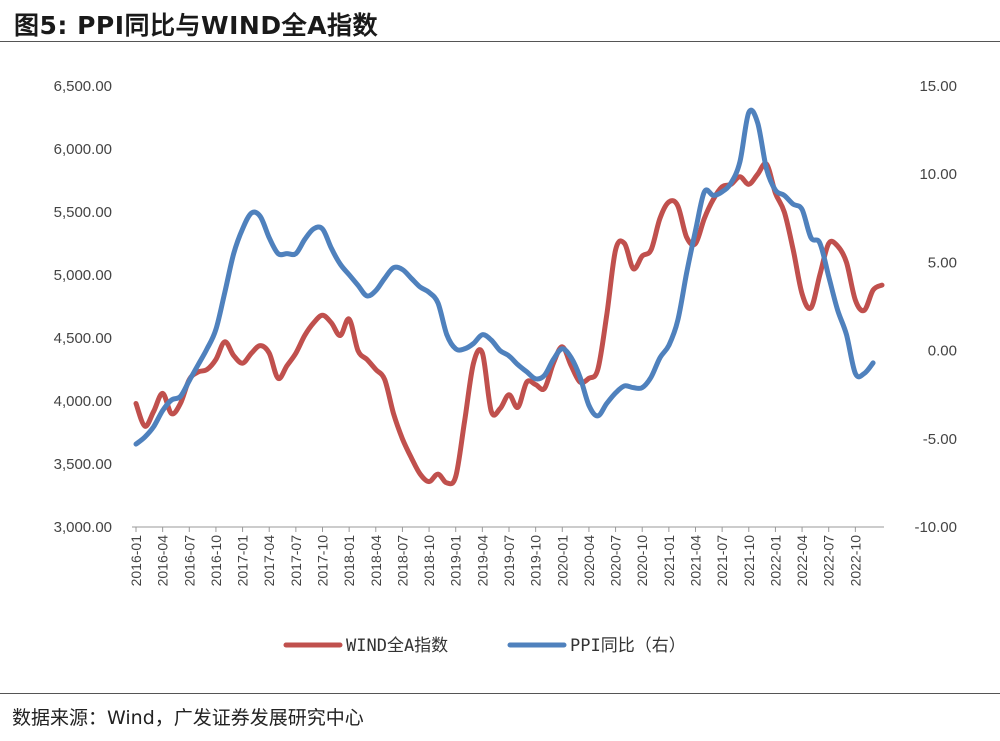 Image resolution: width=1000 pixels, height=741 pixels. Describe the element at coordinates (402, 561) in the screenshot. I see `x-tick-label: 2018-07` at that location.